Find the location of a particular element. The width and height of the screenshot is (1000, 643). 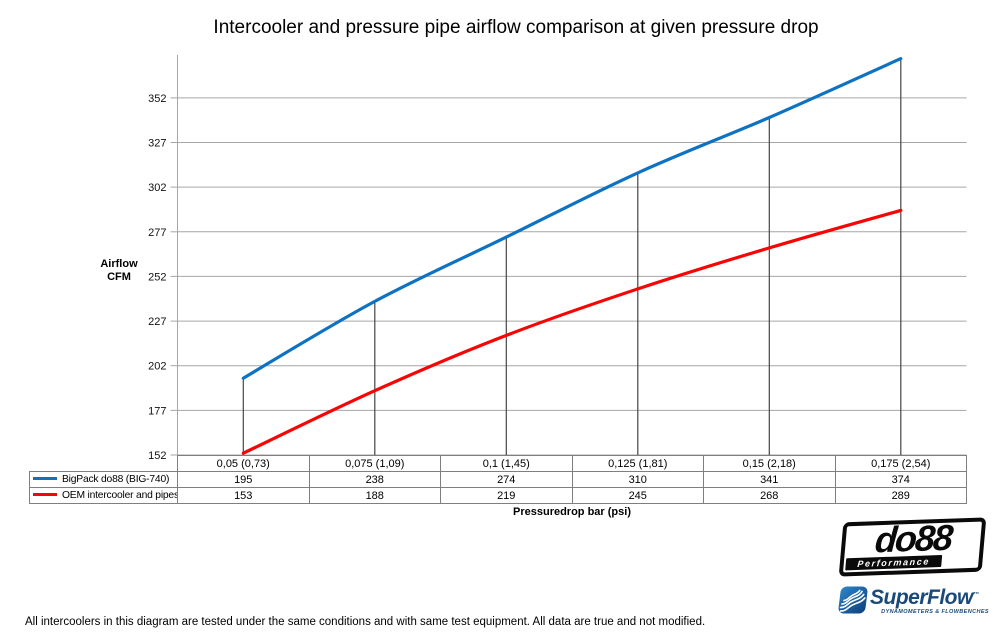

legend-cell: OEM intercooler and pipes is located at coordinates (103, 495).